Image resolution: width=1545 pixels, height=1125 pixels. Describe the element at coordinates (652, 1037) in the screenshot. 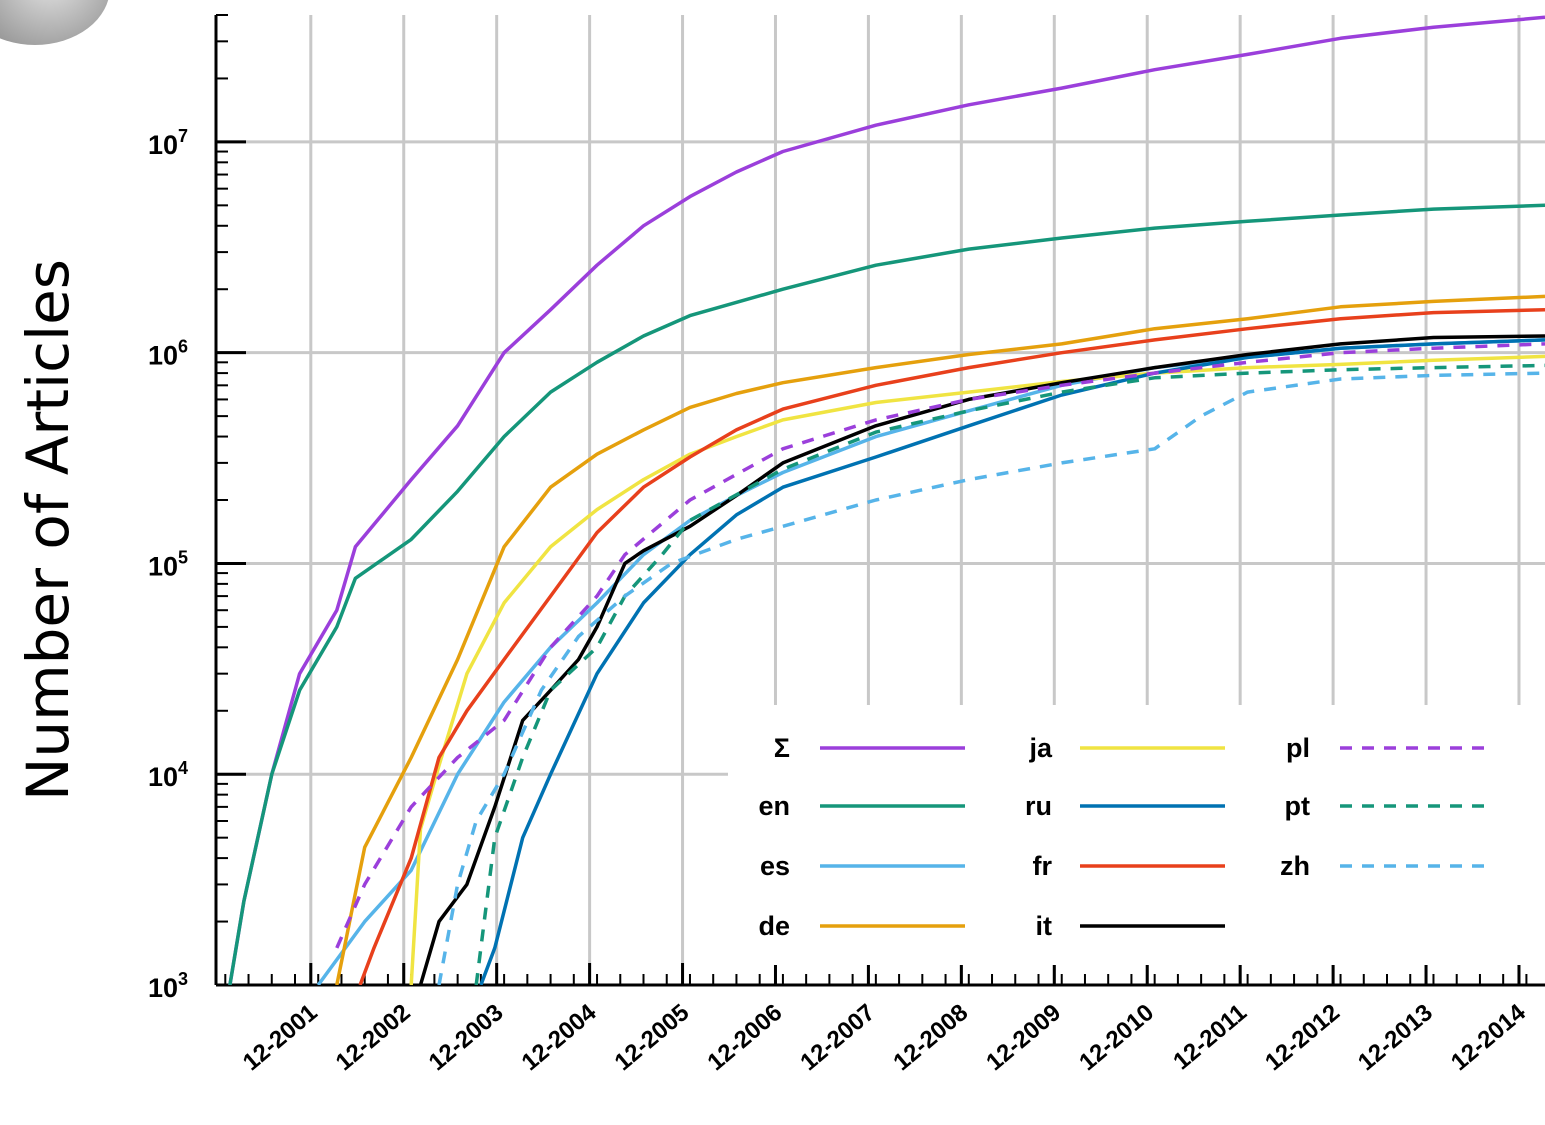

I see `x-tick-label: 12-2005` at that location.